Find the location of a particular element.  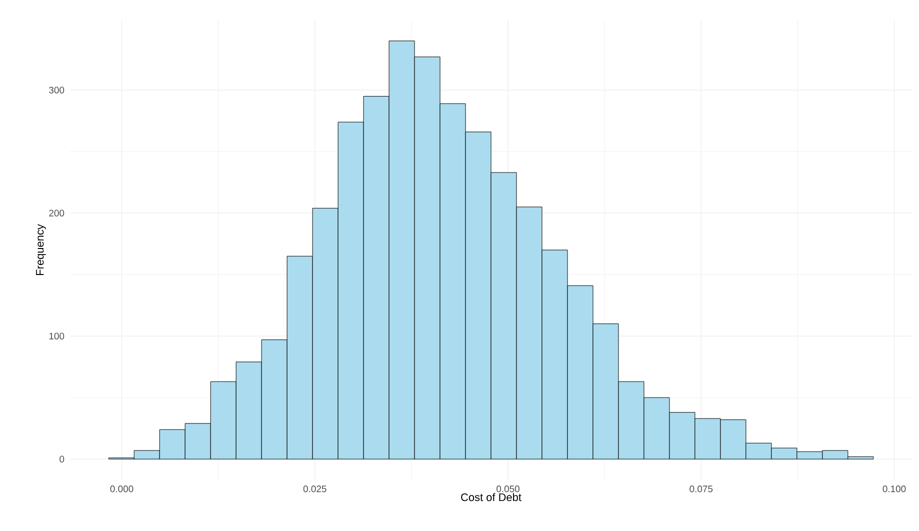

y-tick-label: 300 is located at coordinates (56, 90).